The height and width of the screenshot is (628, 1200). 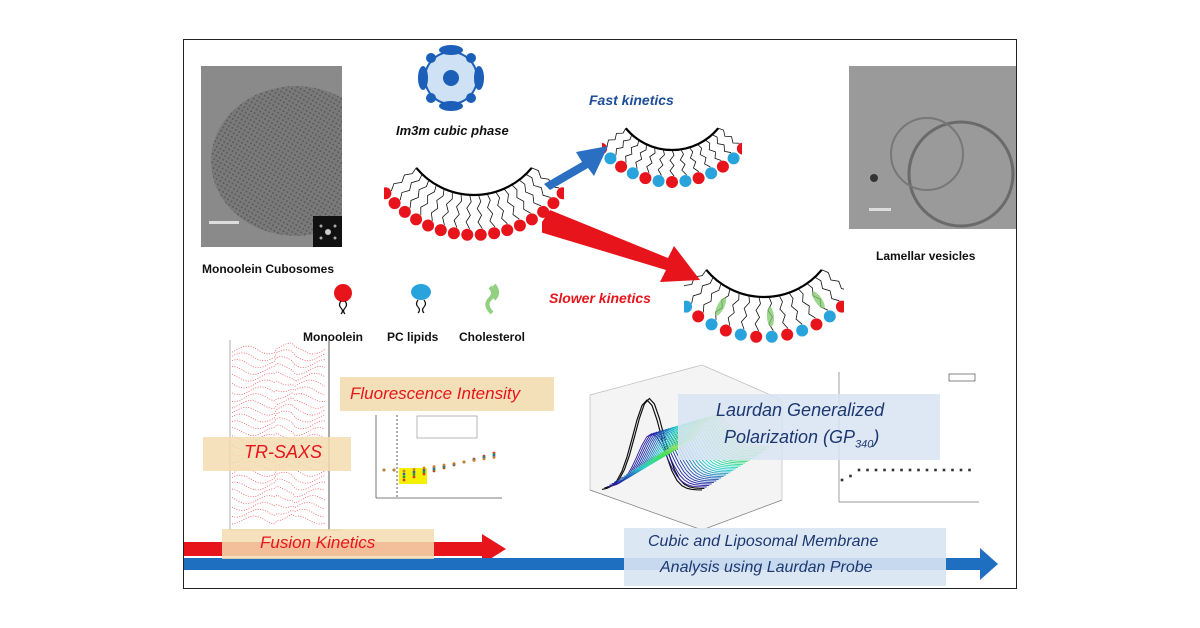 I want to click on trsaxs-label: TR-SAXS, so click(x=283, y=452).